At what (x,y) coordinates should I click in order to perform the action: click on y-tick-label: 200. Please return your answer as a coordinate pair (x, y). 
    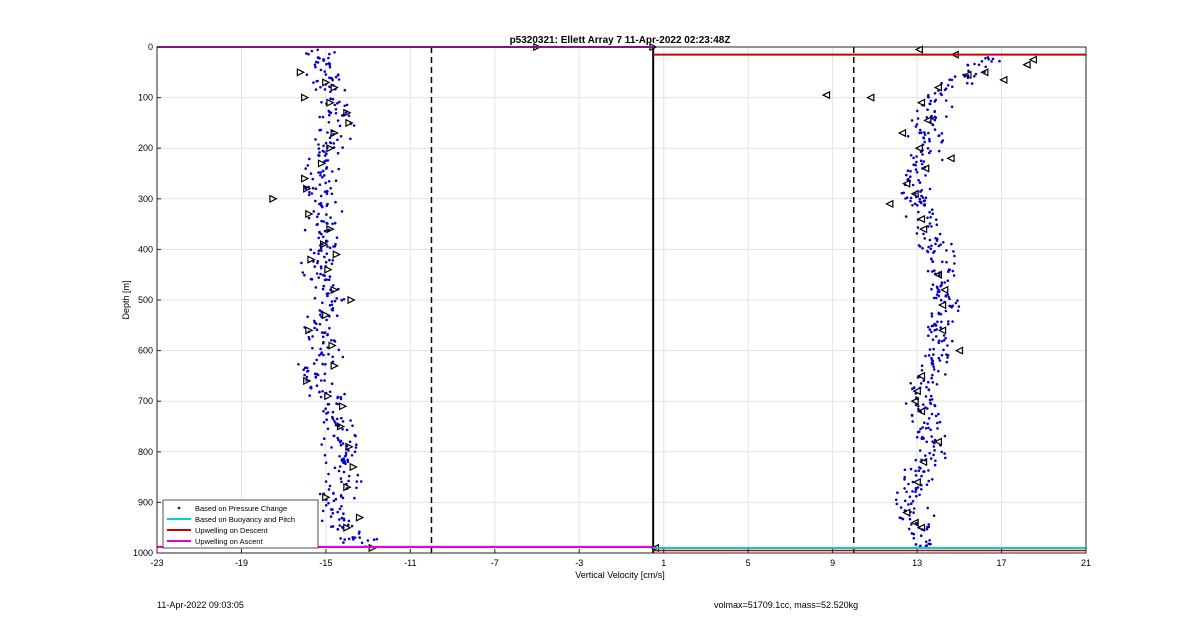
    Looking at the image, I should click on (145, 148).